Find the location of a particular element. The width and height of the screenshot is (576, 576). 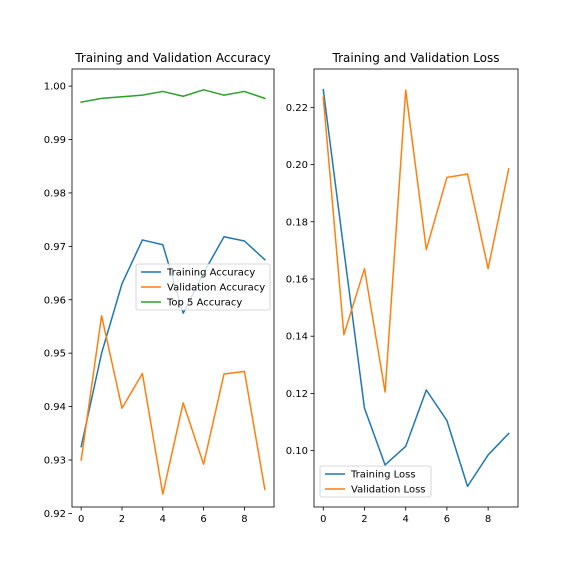

y-tick-label: 0.93 is located at coordinates (55, 460).